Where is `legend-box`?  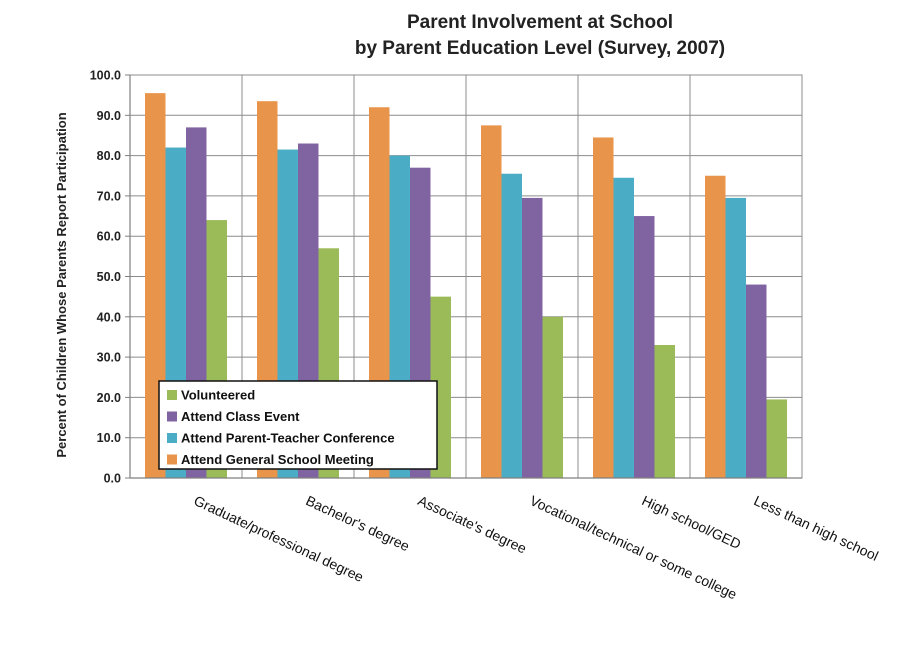
legend-box is located at coordinates (298, 425).